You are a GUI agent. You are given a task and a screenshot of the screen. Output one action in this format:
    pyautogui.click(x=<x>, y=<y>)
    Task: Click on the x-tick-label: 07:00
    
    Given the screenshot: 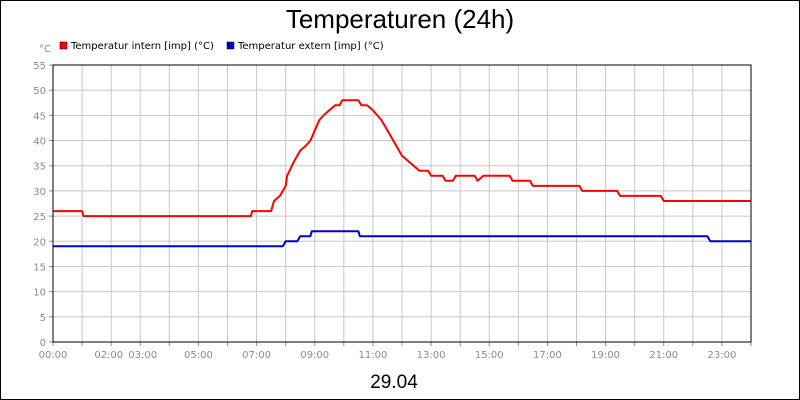 What is the action you would take?
    pyautogui.click(x=256, y=355)
    